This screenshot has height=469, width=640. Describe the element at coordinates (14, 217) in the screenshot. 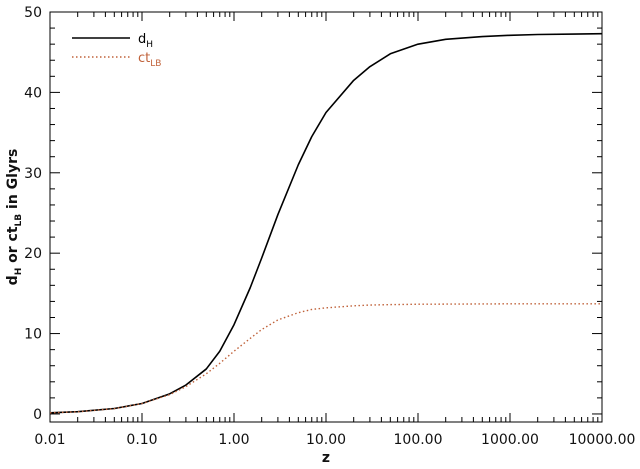

I see `y-axis-title: dH or ctLB in Glyrs` at that location.